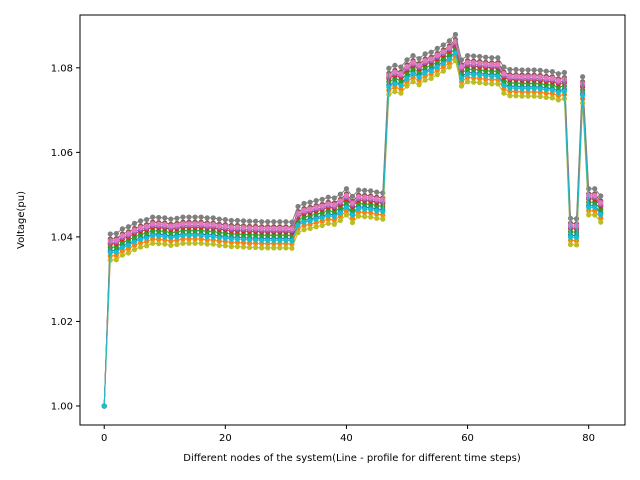 This screenshot has width=640, height=480. Describe the element at coordinates (346, 438) in the screenshot. I see `x-tick-label: 40` at that location.